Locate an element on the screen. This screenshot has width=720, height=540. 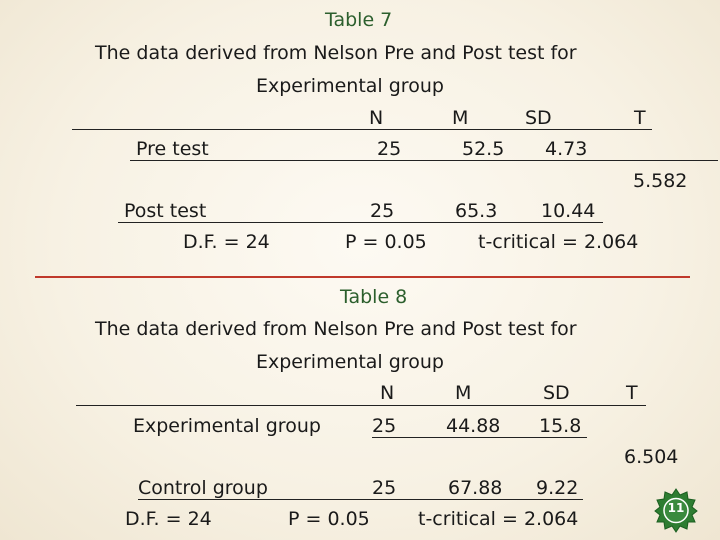
table8-row1-m: 44.88 is located at coordinates (473, 426).